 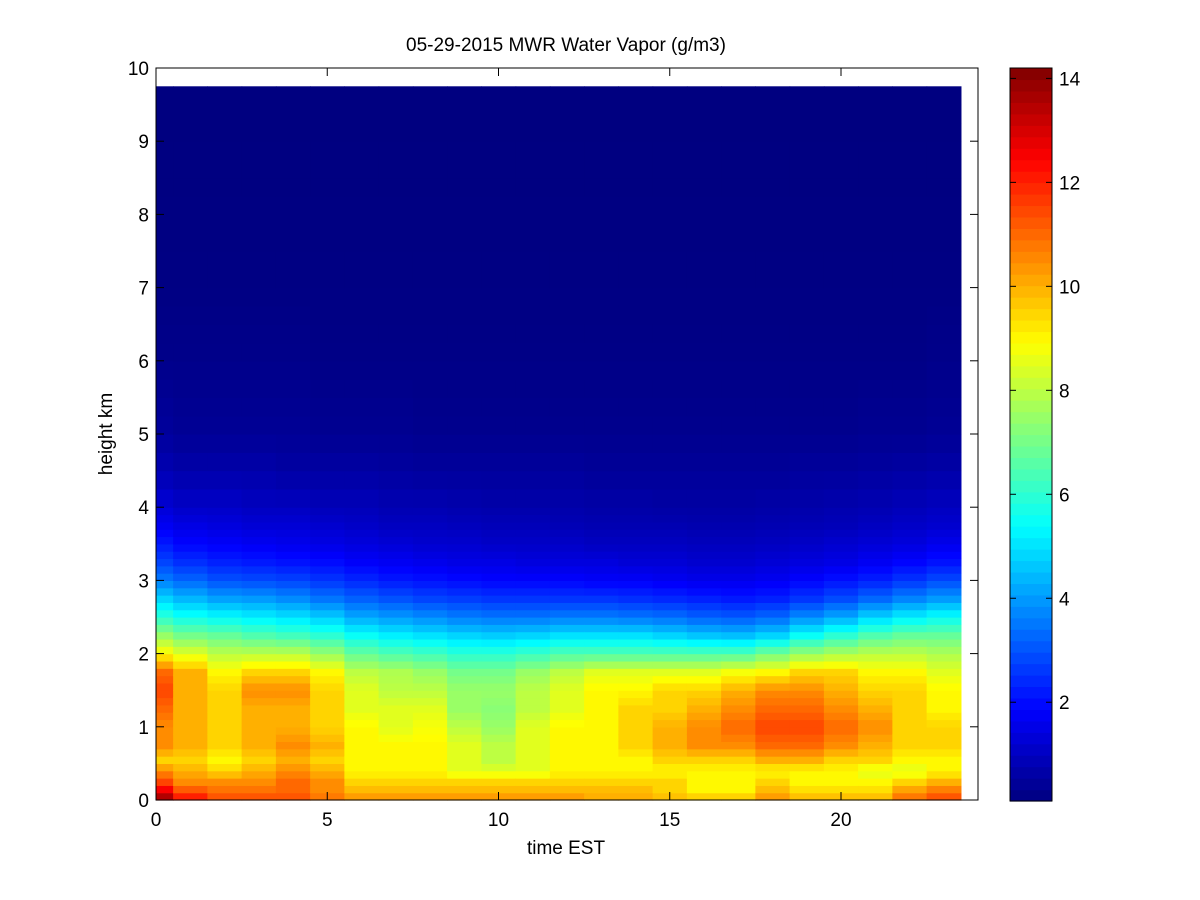 What do you see at coordinates (1069, 183) in the screenshot?
I see `colorbar-tick-label: 12` at bounding box center [1069, 183].